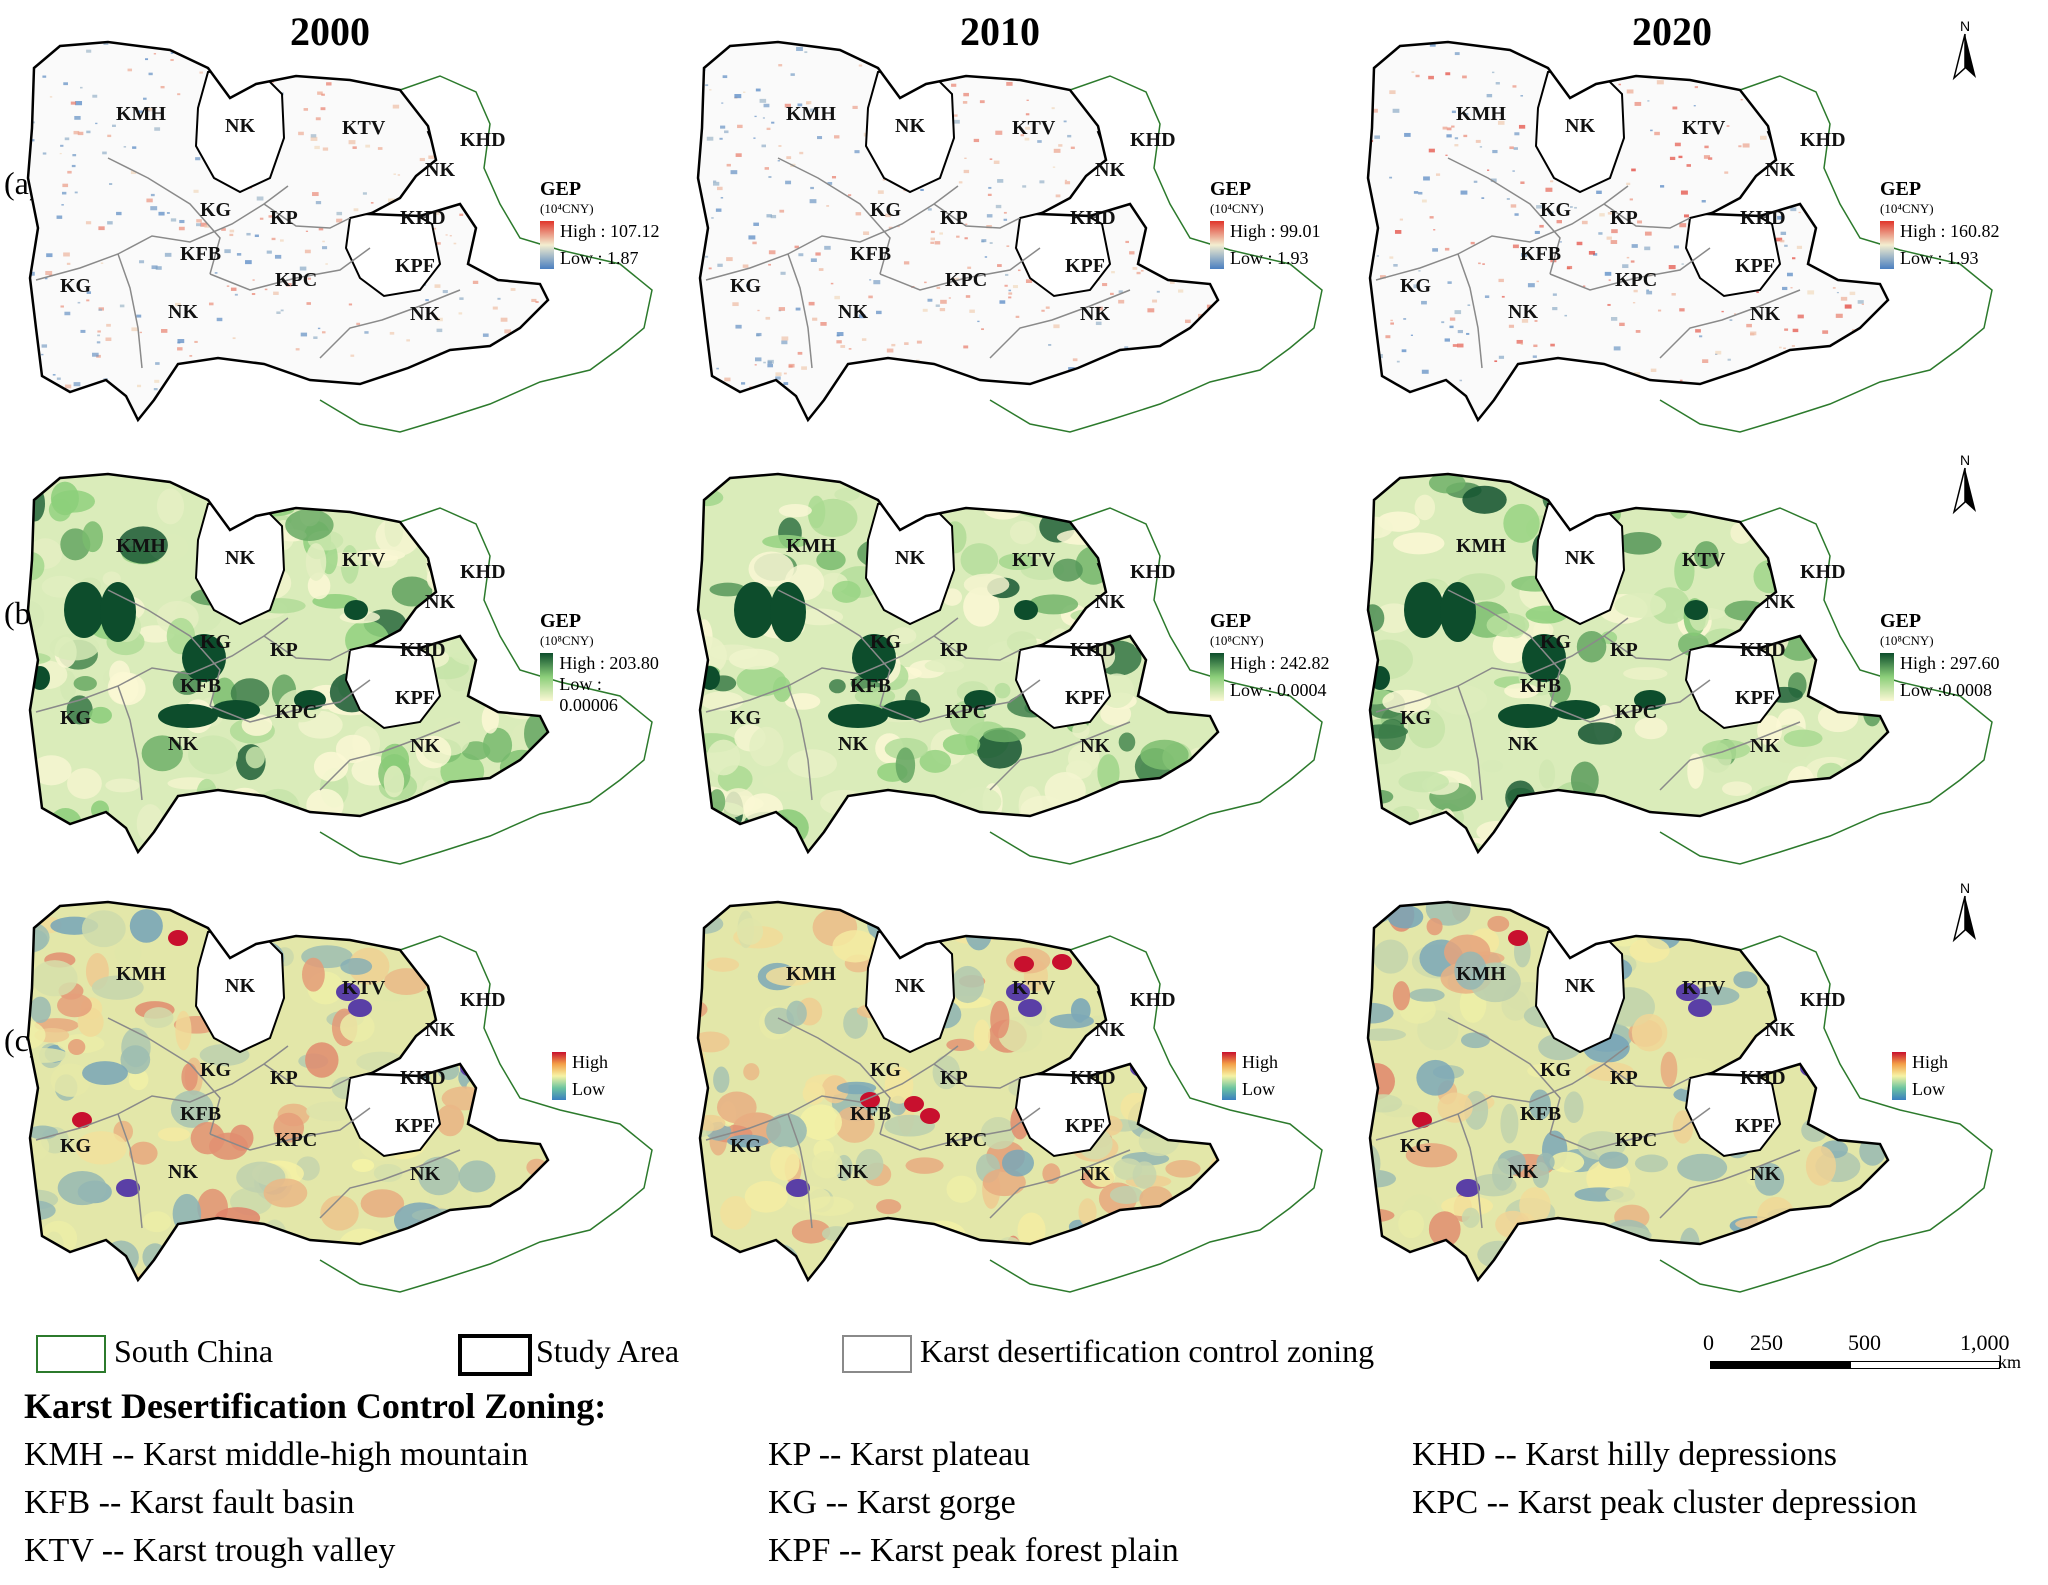 Image resolution: width=2048 pixels, height=1585 pixels. Describe the element at coordinates (567, 640) in the screenshot. I see `gep-legend-unit: (10⁸CNY)` at that location.